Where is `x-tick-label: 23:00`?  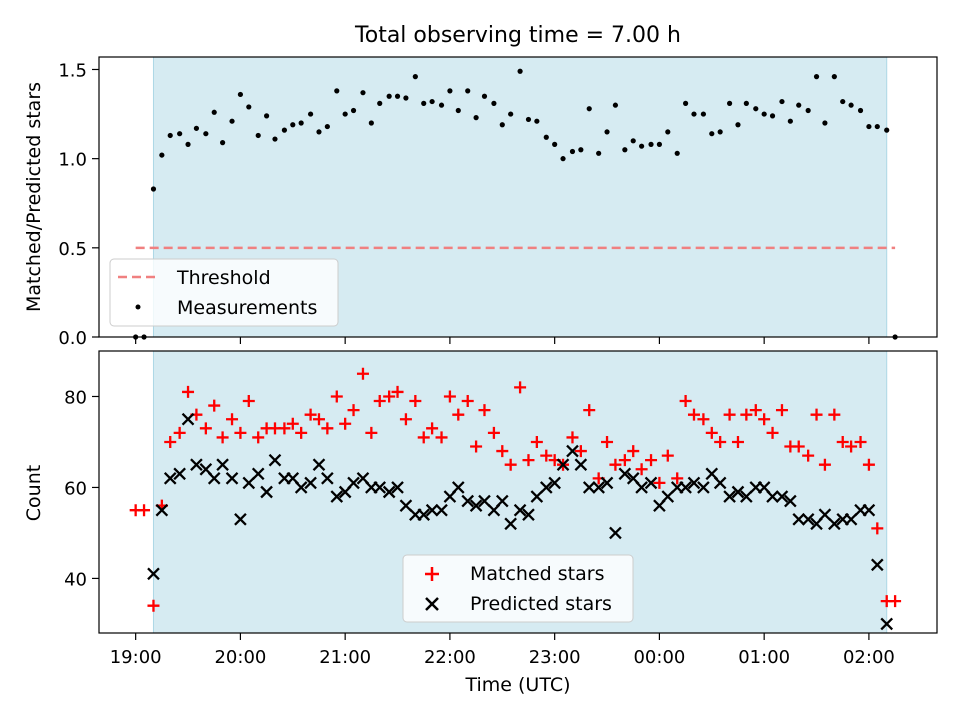
x-tick-label: 23:00 is located at coordinates (555, 657).